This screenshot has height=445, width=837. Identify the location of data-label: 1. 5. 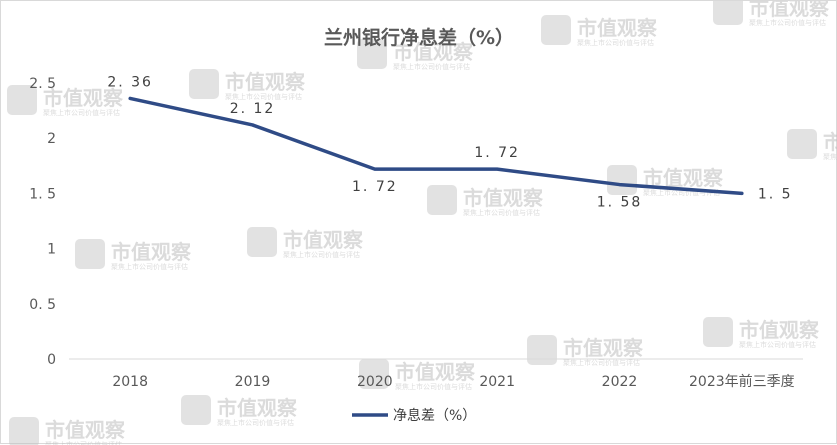
(775, 194).